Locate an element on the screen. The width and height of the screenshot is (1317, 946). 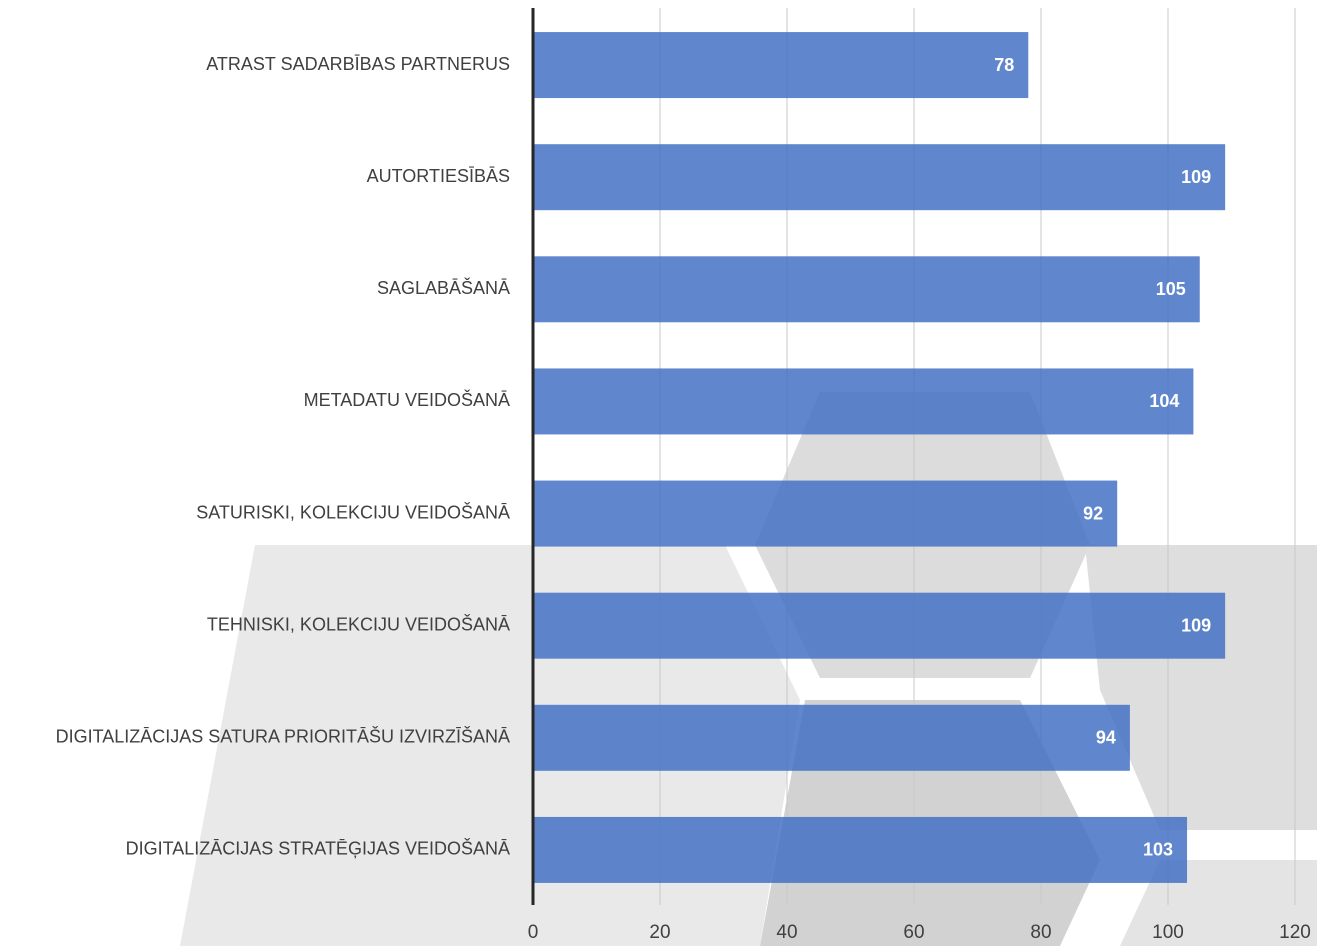
x-tick-label: 20 is located at coordinates (659, 932).